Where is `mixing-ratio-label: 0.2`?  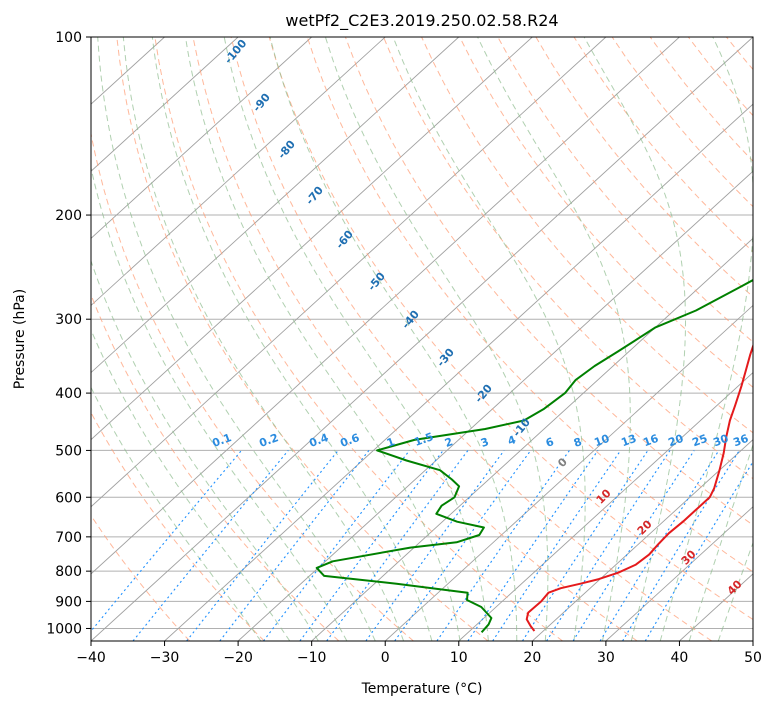 mixing-ratio-label: 0.2 is located at coordinates (268, 440).